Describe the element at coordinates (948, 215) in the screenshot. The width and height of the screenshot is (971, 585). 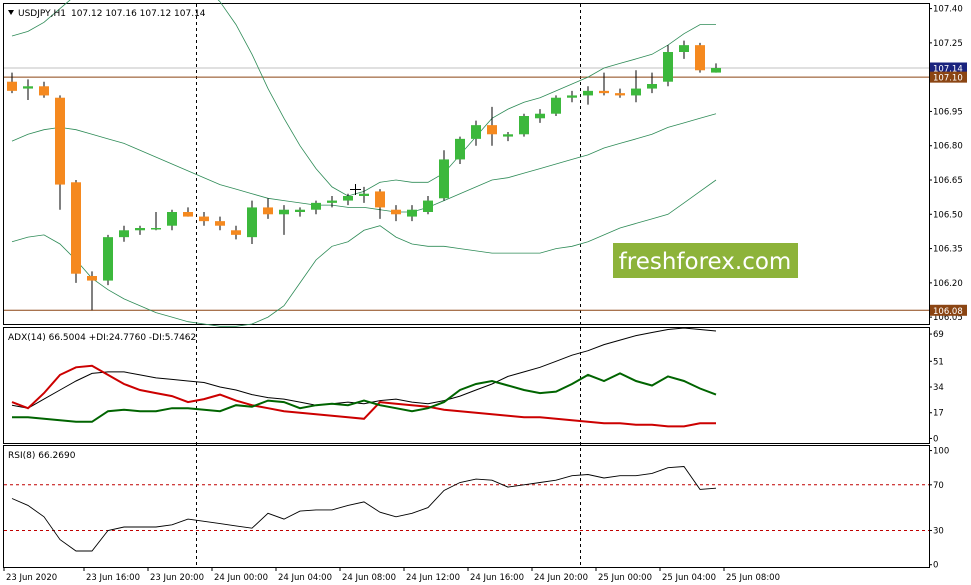
I see `price-tick-label: 106.50` at that location.